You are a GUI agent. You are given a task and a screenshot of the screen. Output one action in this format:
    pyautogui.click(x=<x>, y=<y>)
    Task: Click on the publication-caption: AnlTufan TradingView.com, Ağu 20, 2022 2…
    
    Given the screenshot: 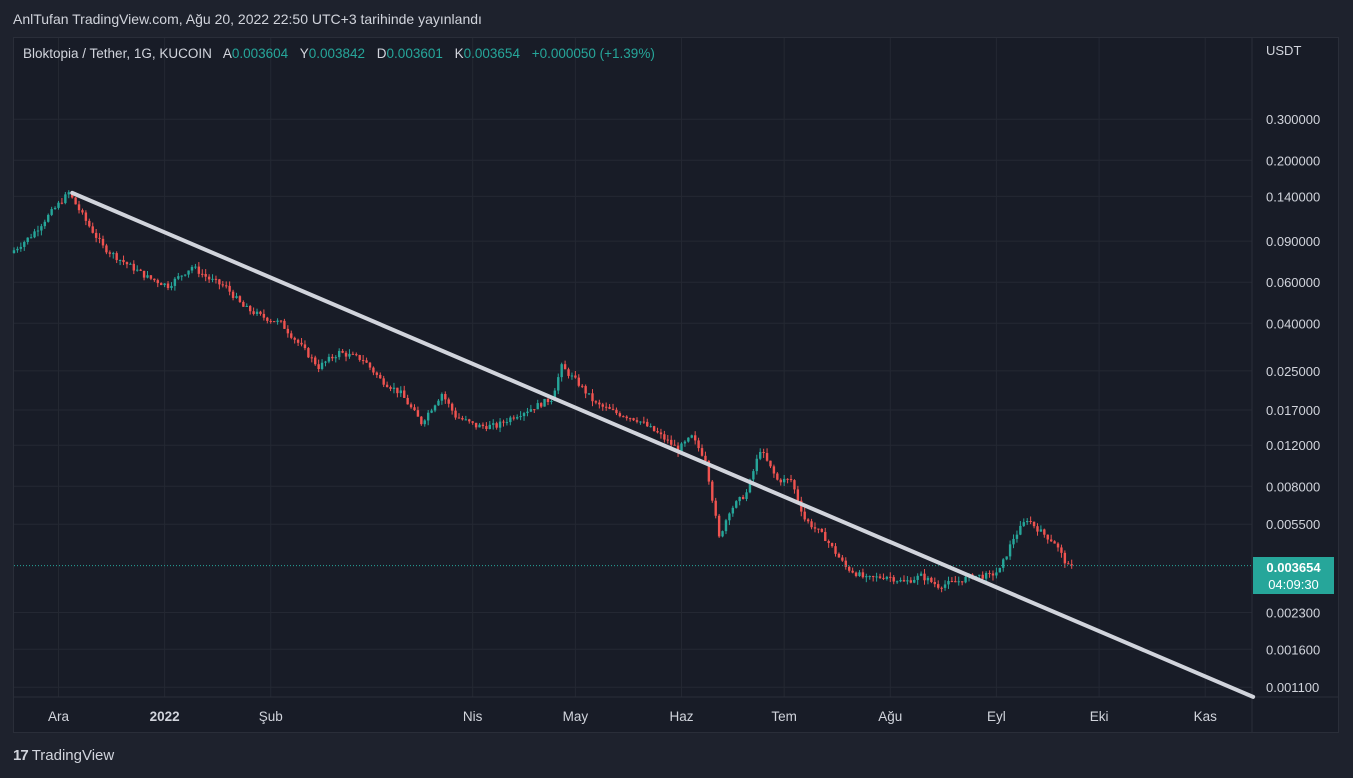 What is the action you would take?
    pyautogui.click(x=247, y=19)
    